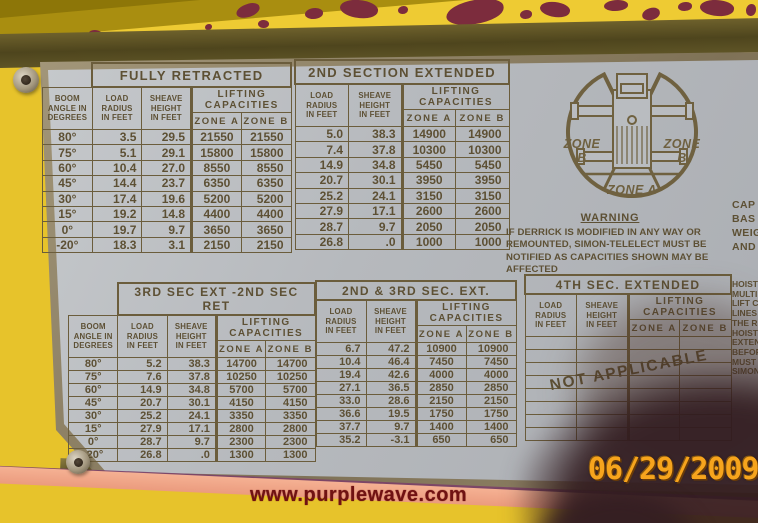 This screenshot has height=523, width=758. Describe the element at coordinates (67, 245) in the screenshot. I see `cell: -20°` at that location.